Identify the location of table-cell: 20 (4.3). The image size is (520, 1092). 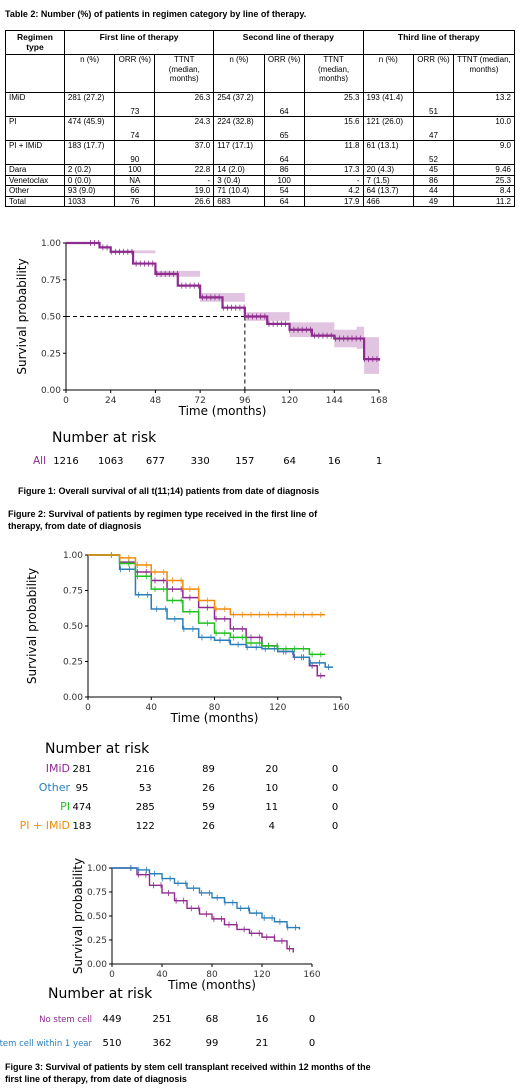
(388, 170).